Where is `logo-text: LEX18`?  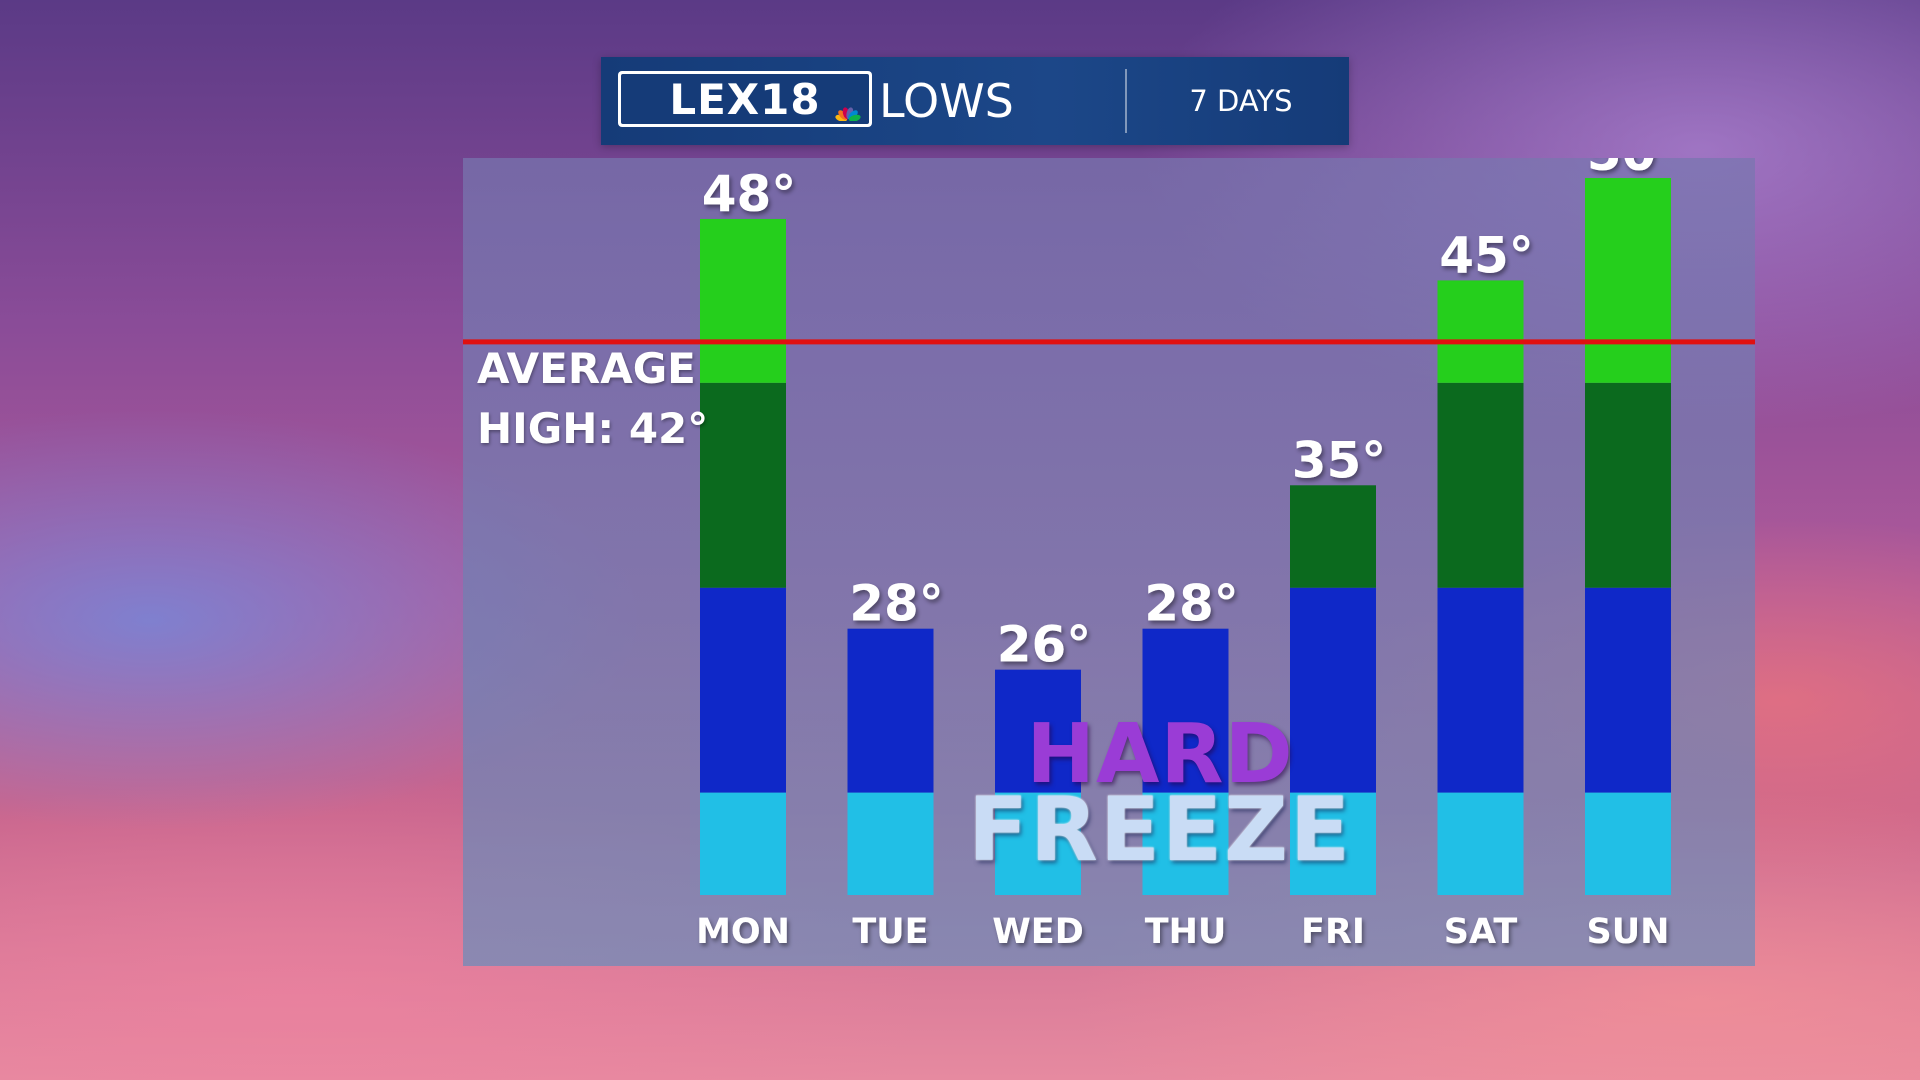
logo-text: LEX18 is located at coordinates (745, 99).